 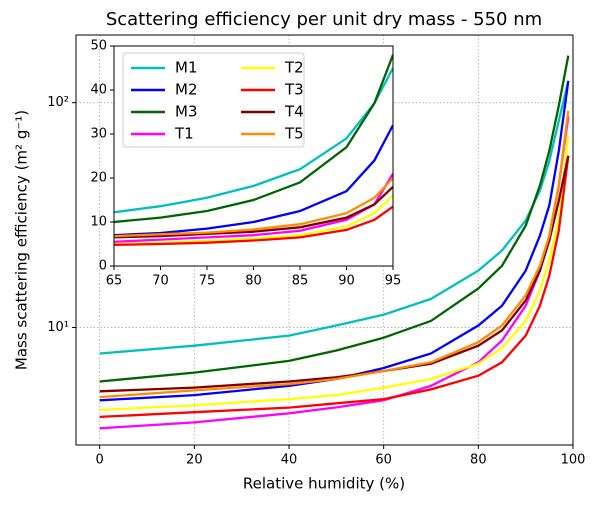 What do you see at coordinates (98, 178) in the screenshot?
I see `y-tick-label: 20` at bounding box center [98, 178].